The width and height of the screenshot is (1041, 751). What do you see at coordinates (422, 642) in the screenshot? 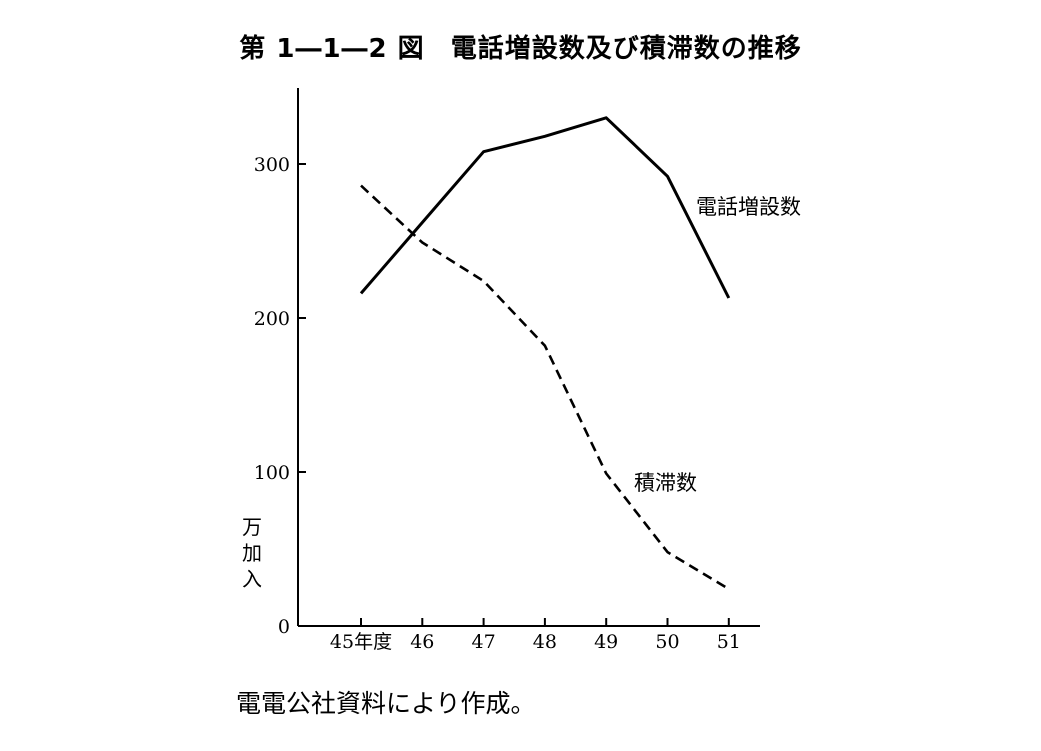
I see `x-tick-label: 46` at bounding box center [422, 642].